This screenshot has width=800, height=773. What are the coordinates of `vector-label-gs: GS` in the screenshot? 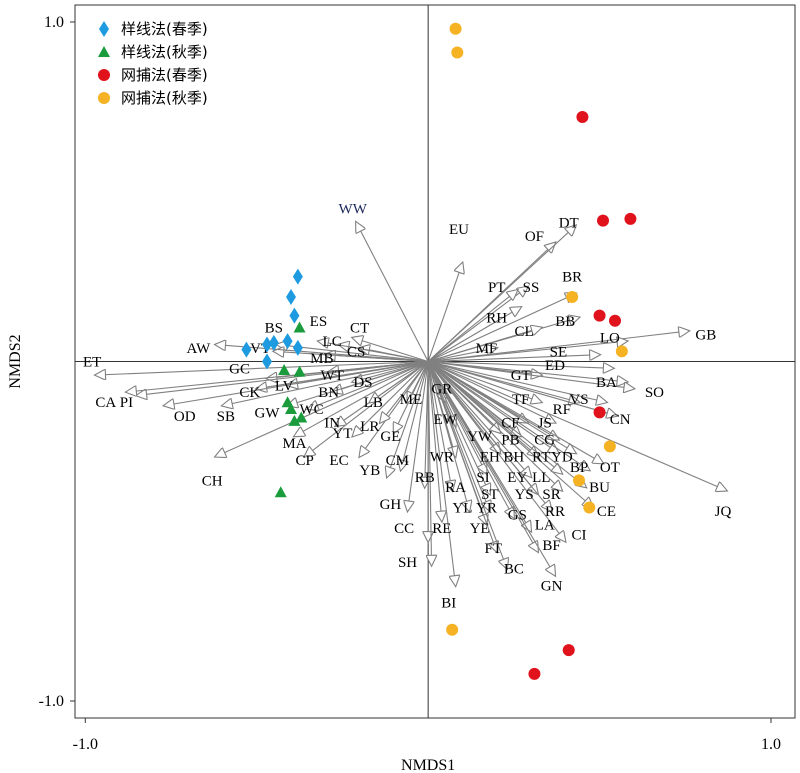 It's located at (517, 515).